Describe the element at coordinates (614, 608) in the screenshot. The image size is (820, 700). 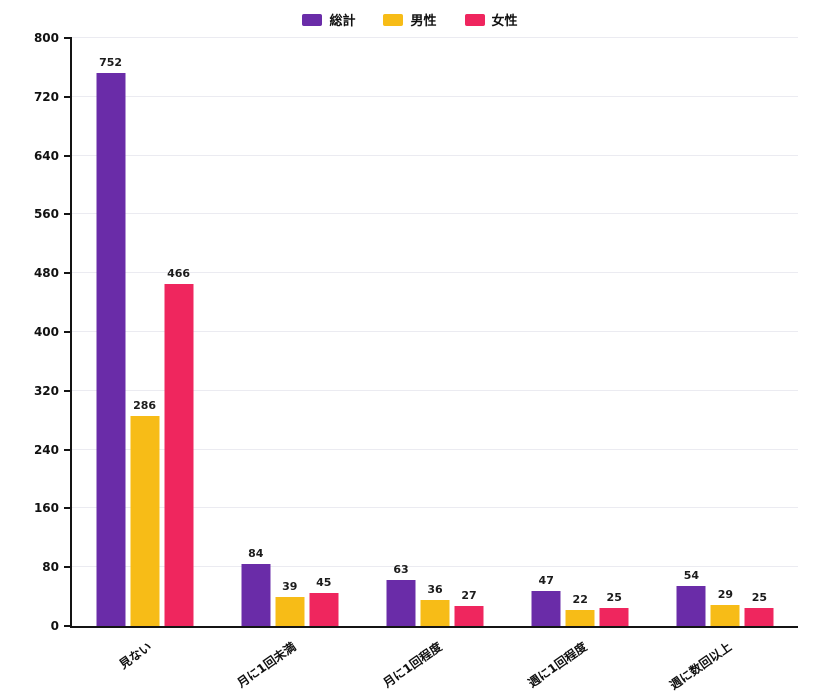
I see `bar: 25` at that location.